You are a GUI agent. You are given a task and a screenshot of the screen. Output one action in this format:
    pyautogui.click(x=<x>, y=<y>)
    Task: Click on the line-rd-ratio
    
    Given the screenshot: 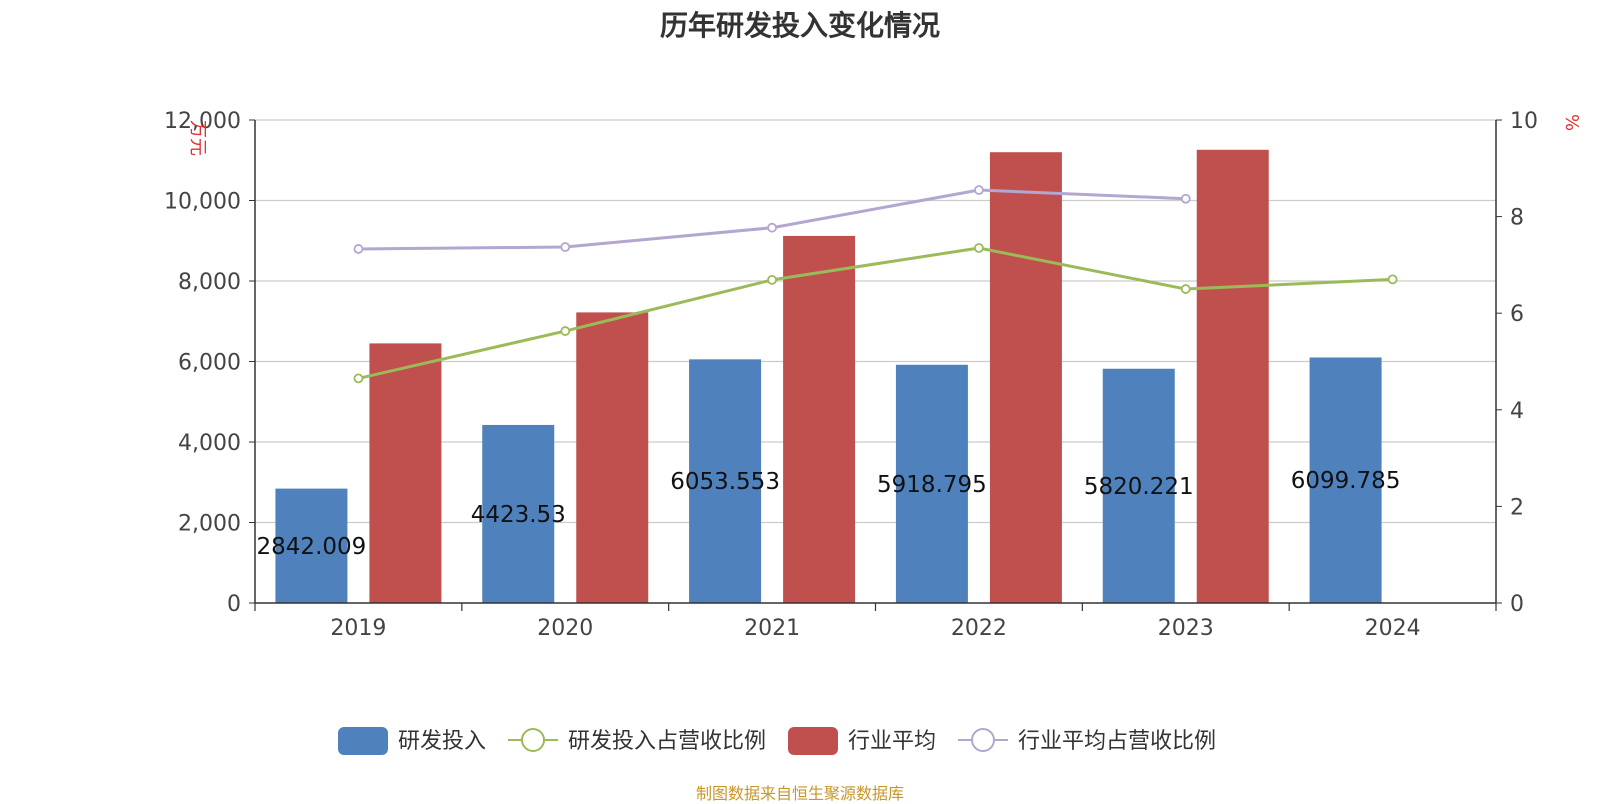 What is the action you would take?
    pyautogui.click(x=875, y=313)
    